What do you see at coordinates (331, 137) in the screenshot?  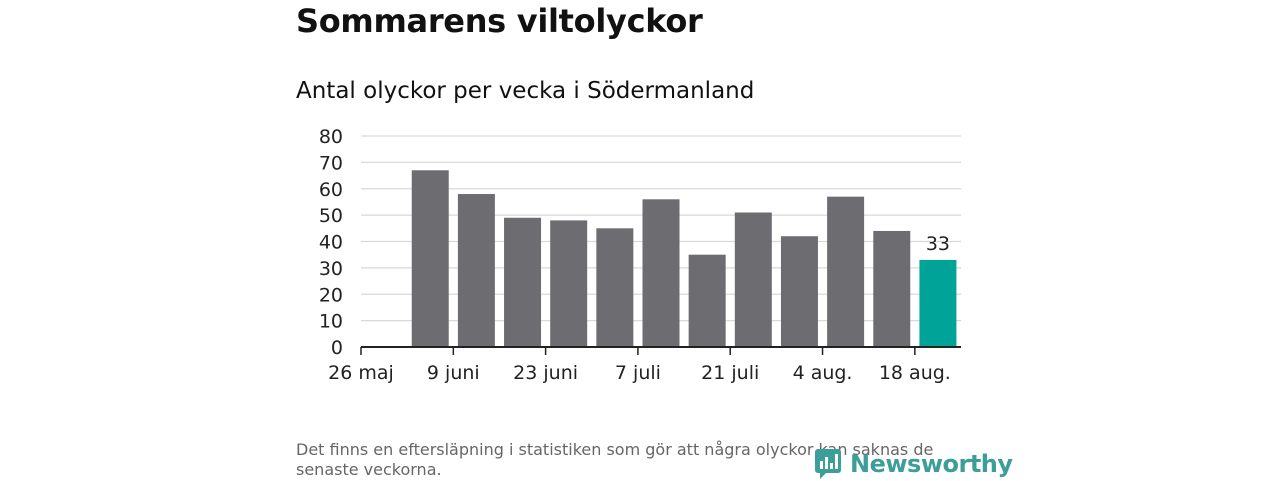 I see `y-tick-label: 80` at bounding box center [331, 137].